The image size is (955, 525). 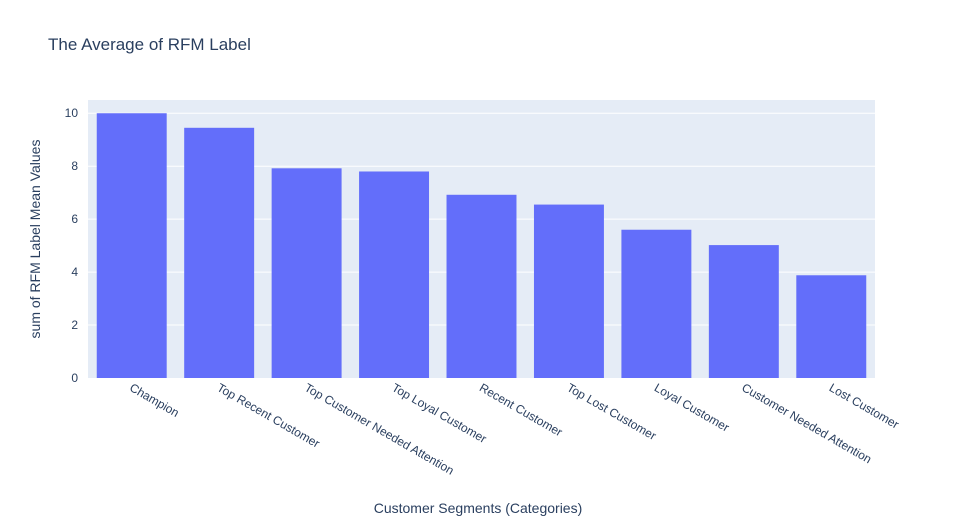 I want to click on bar-top-recent-customer, so click(x=219, y=252).